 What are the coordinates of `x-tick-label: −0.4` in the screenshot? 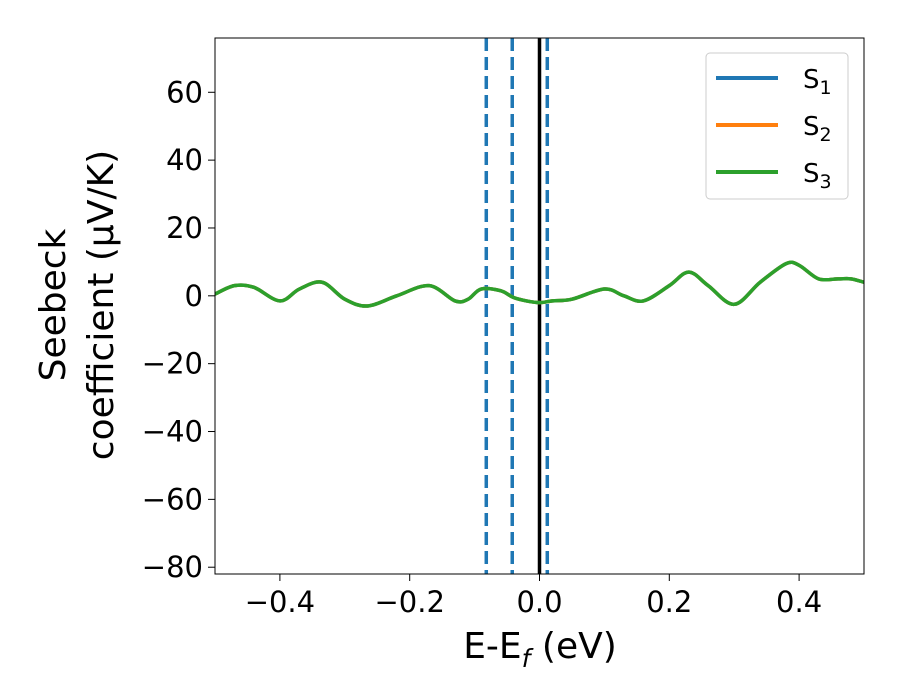 It's located at (280, 602).